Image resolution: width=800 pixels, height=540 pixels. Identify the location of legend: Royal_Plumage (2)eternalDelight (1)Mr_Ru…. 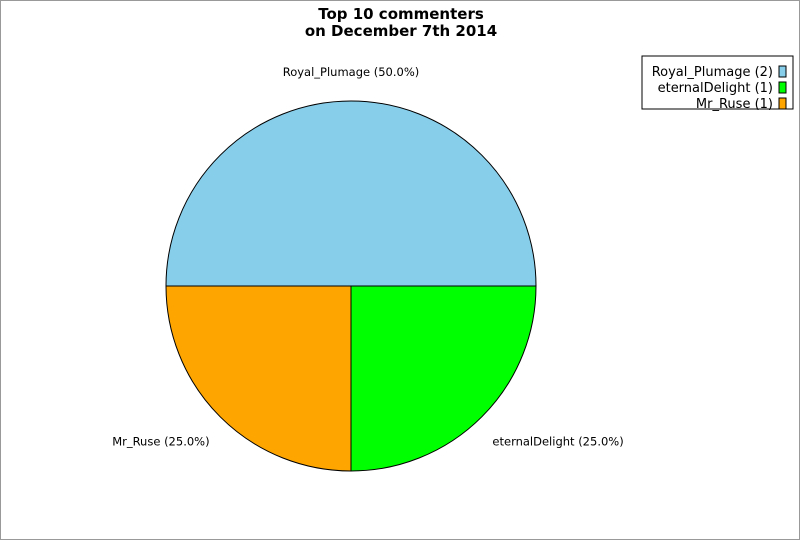
(717, 83).